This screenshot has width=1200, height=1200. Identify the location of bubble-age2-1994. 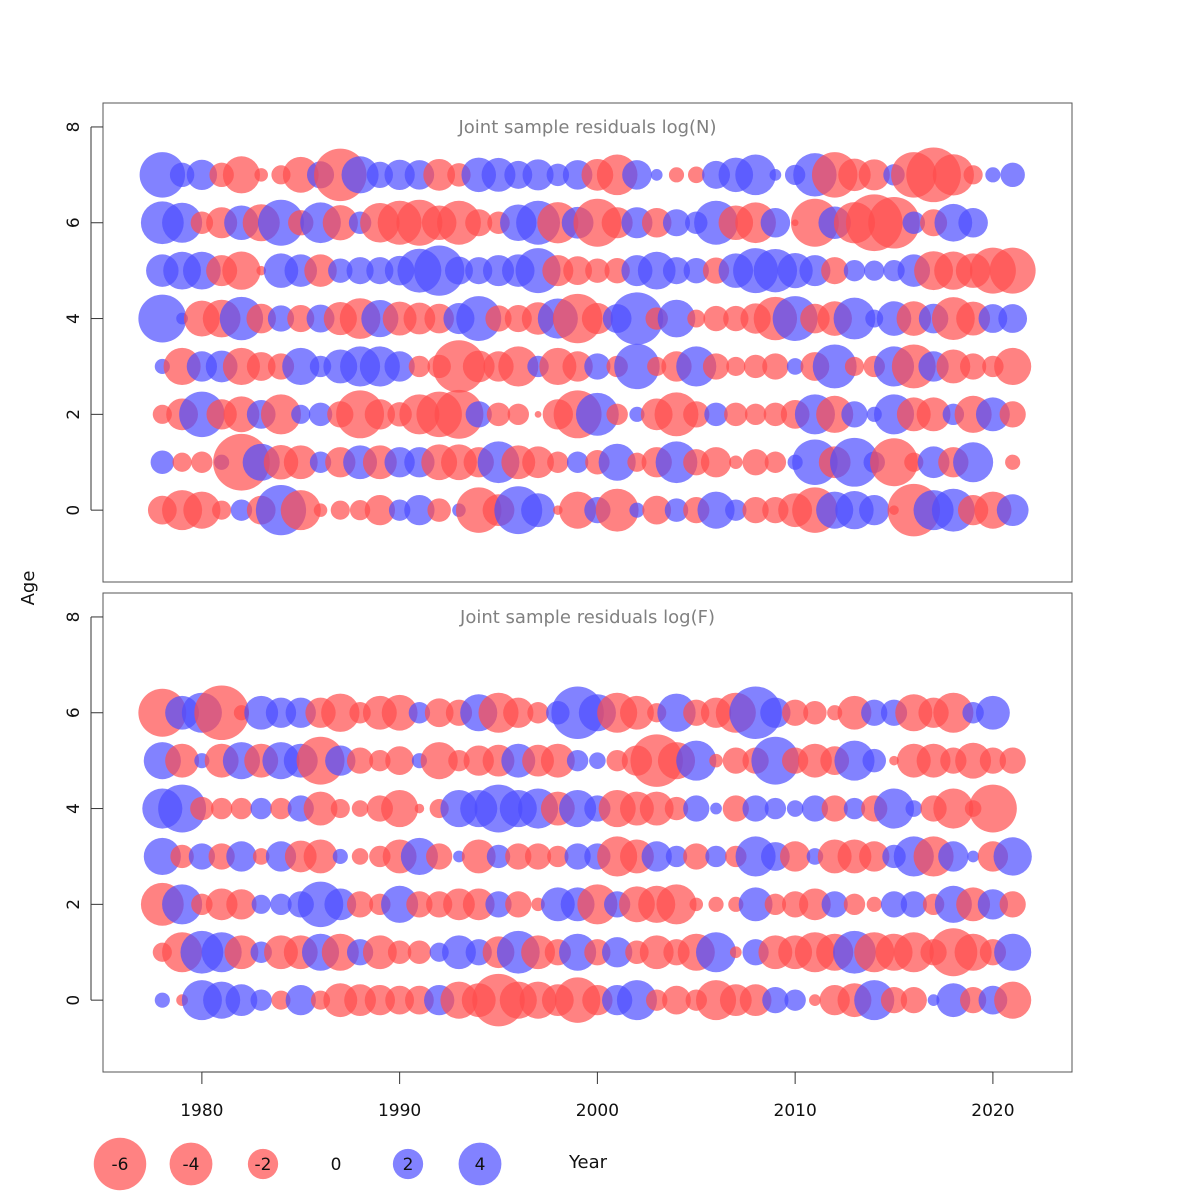
(478, 414).